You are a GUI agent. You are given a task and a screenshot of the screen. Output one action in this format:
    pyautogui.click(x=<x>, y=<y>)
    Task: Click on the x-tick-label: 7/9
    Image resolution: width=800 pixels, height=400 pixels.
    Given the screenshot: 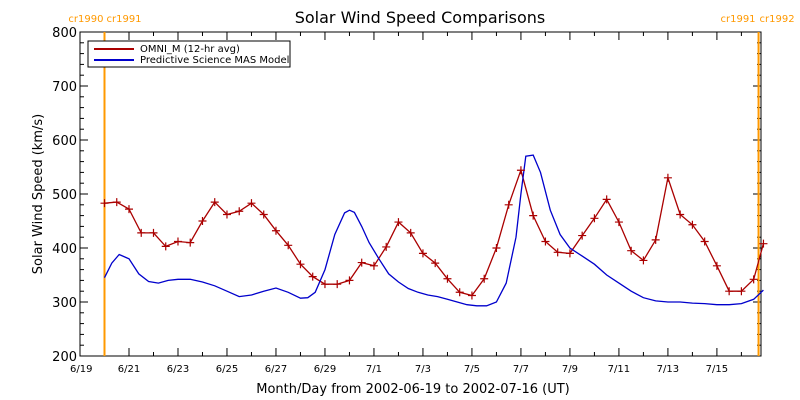 What is the action you would take?
    pyautogui.click(x=570, y=369)
    